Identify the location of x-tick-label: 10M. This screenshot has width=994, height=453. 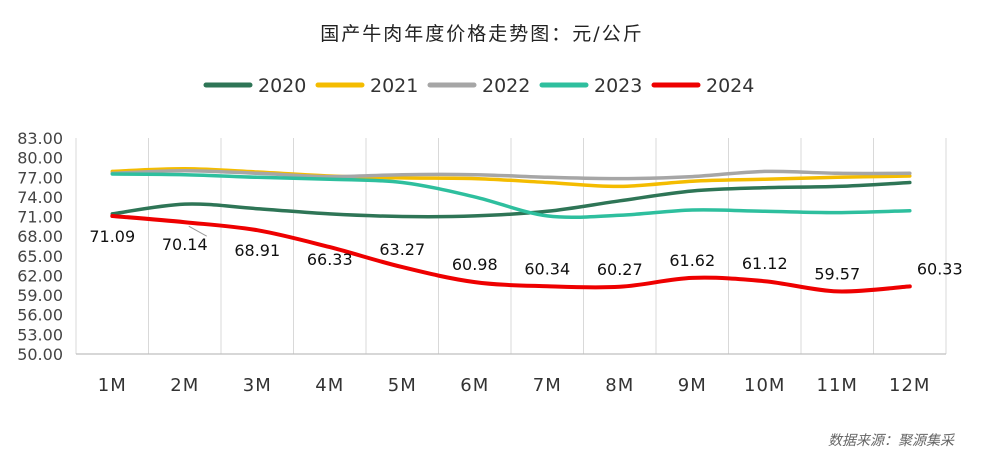
(764, 385).